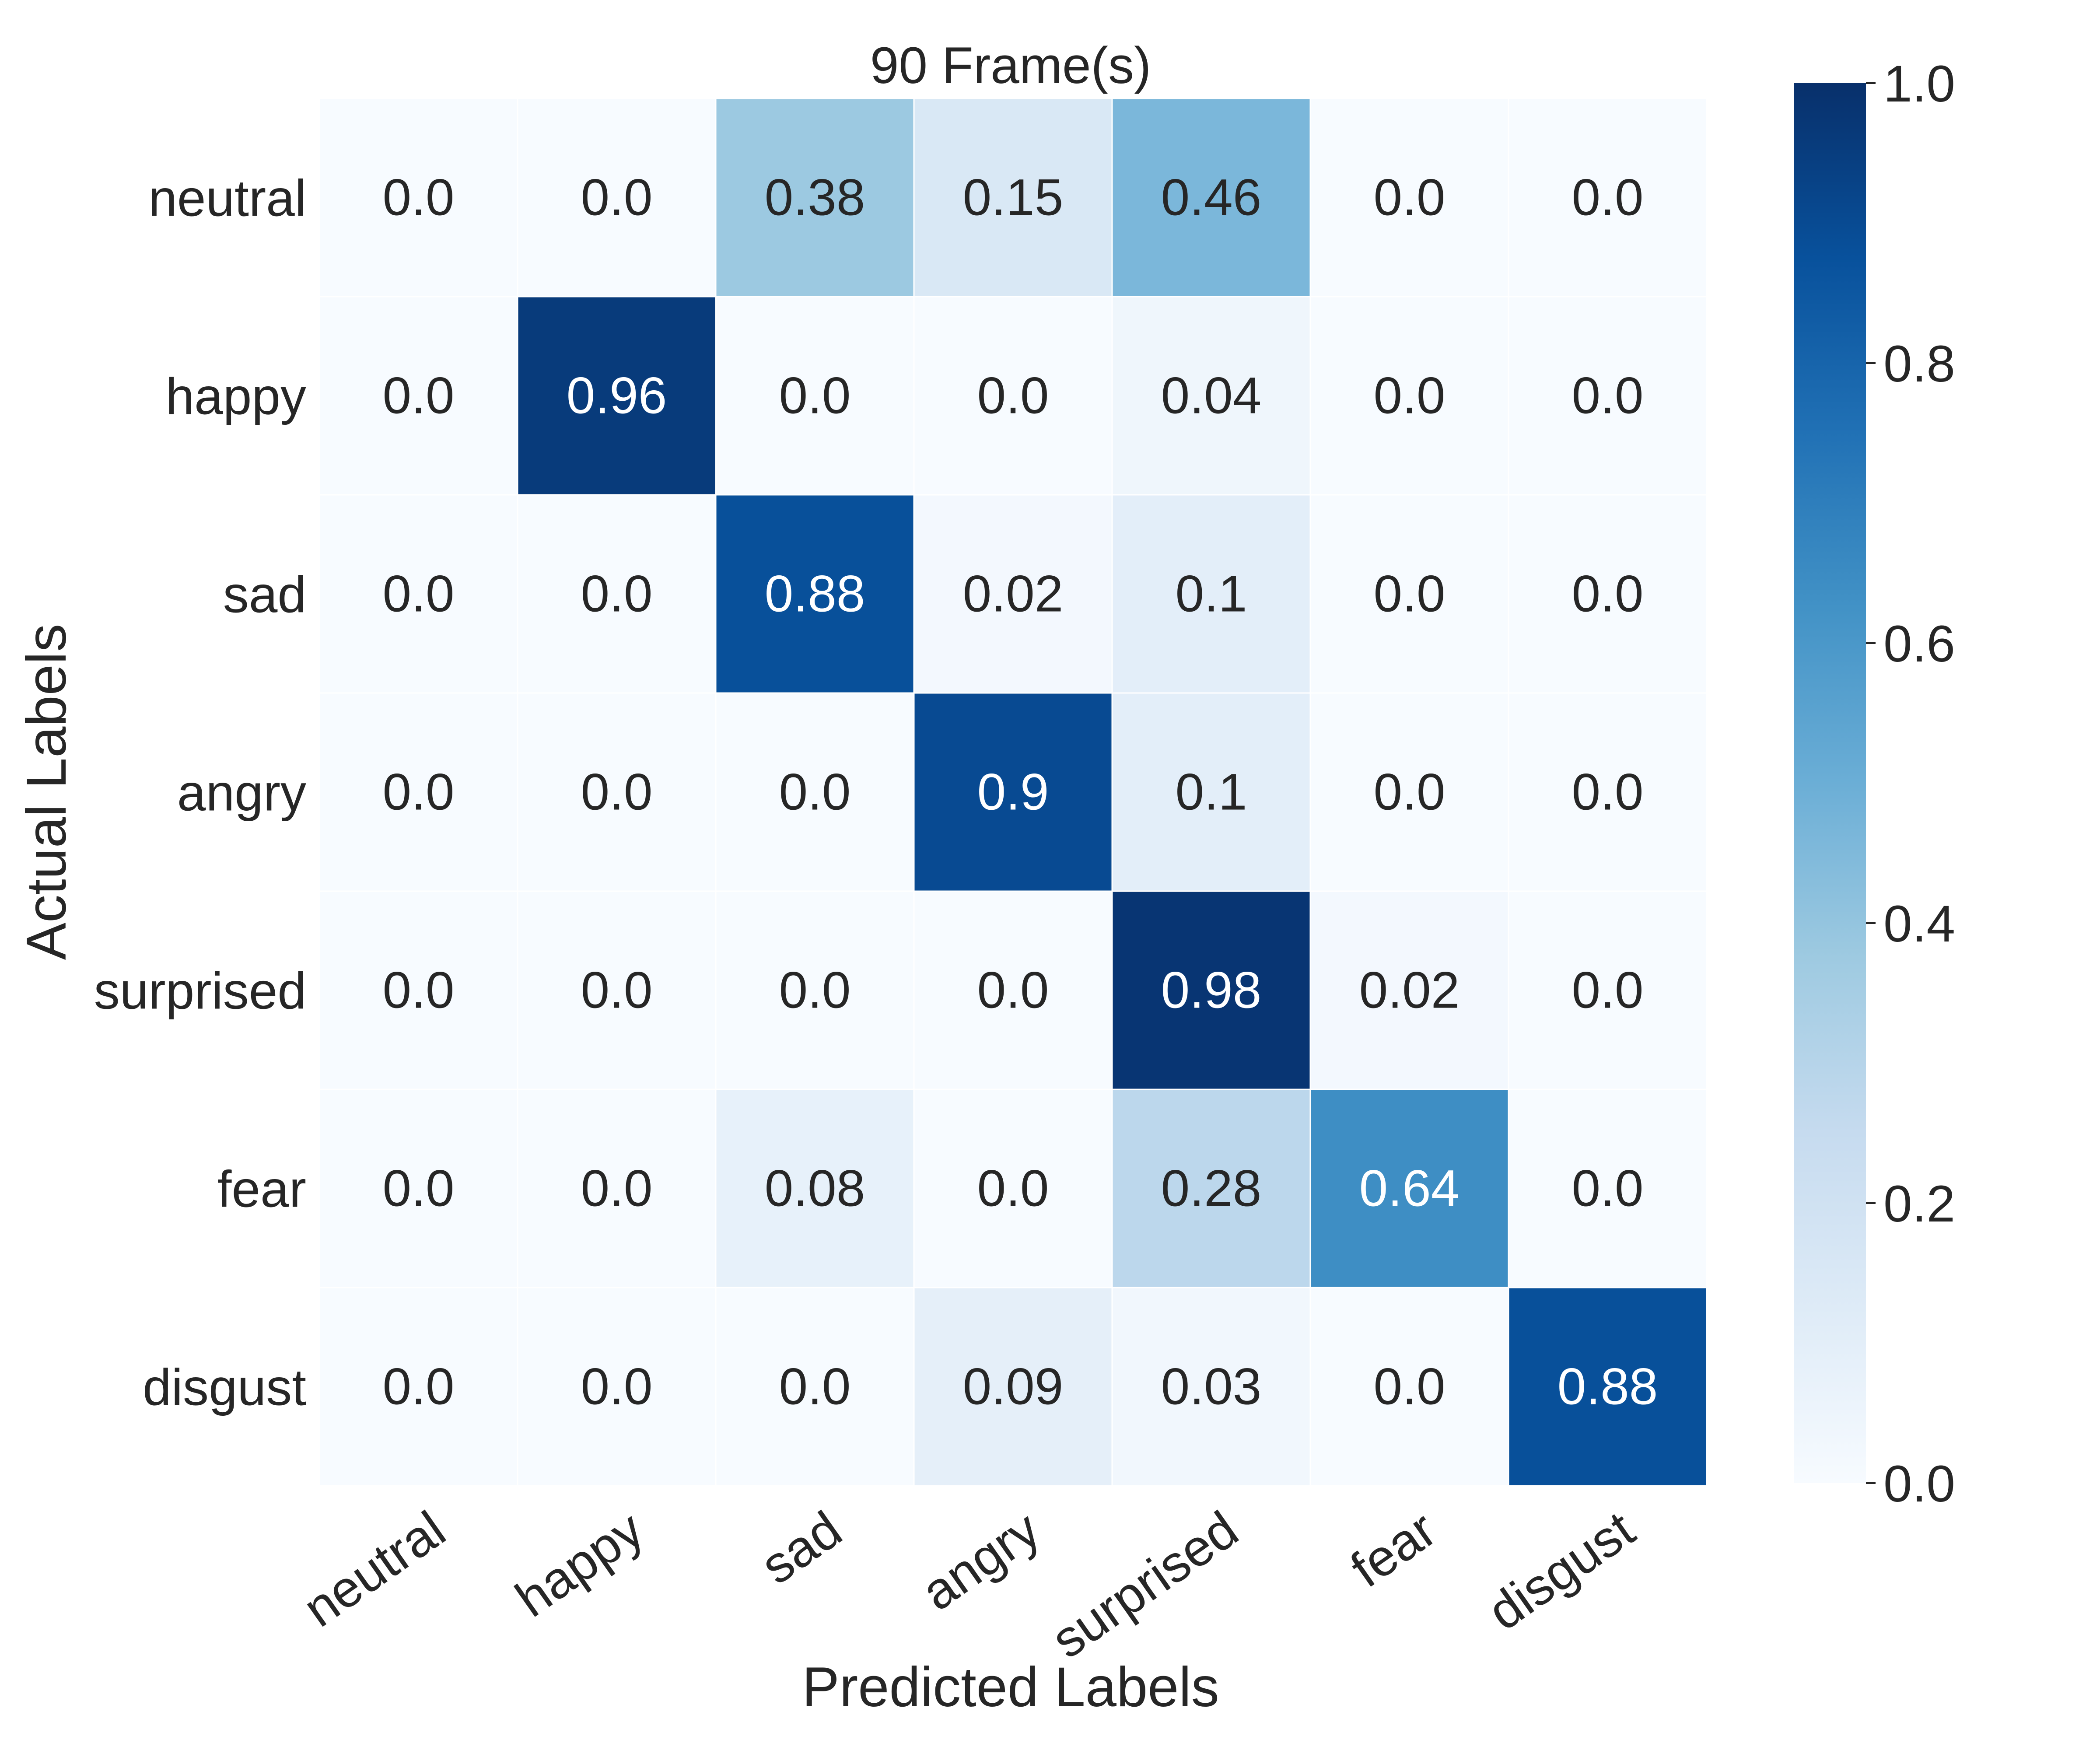 This screenshot has width=2100, height=1750. Describe the element at coordinates (1910, 784) in the screenshot. I see `colorbar-ticks: 0.0 0.2 0.4 0.6 0.8 1.0` at that location.